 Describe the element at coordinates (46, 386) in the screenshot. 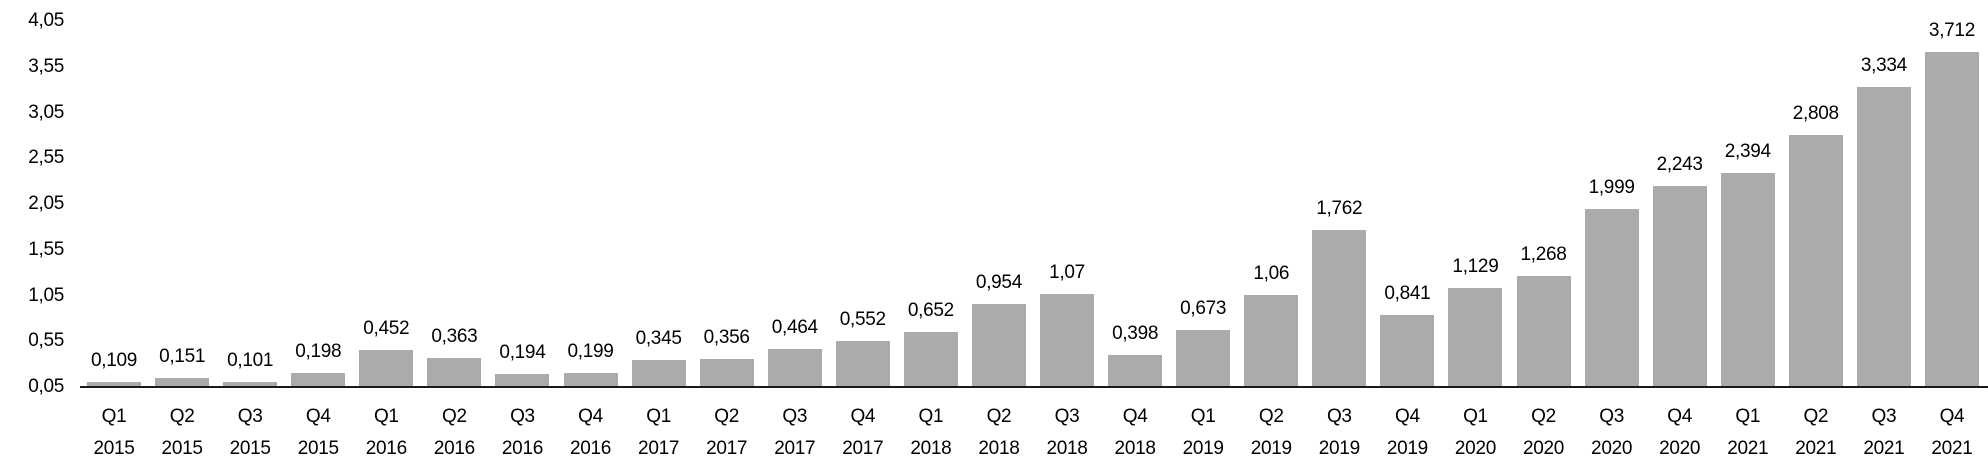

I see `y-axis-tick-label: 0,05` at that location.